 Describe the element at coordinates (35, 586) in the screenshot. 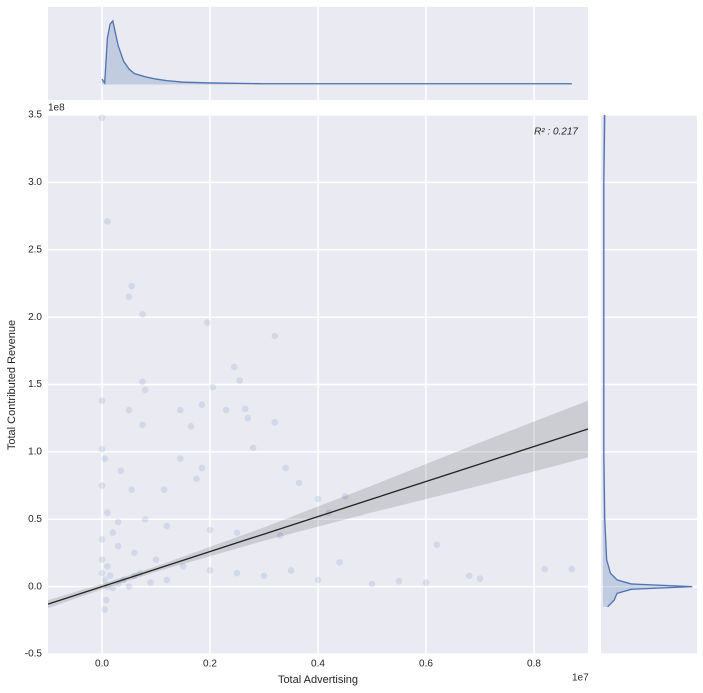

I see `y-tick-label: 0.0` at that location.